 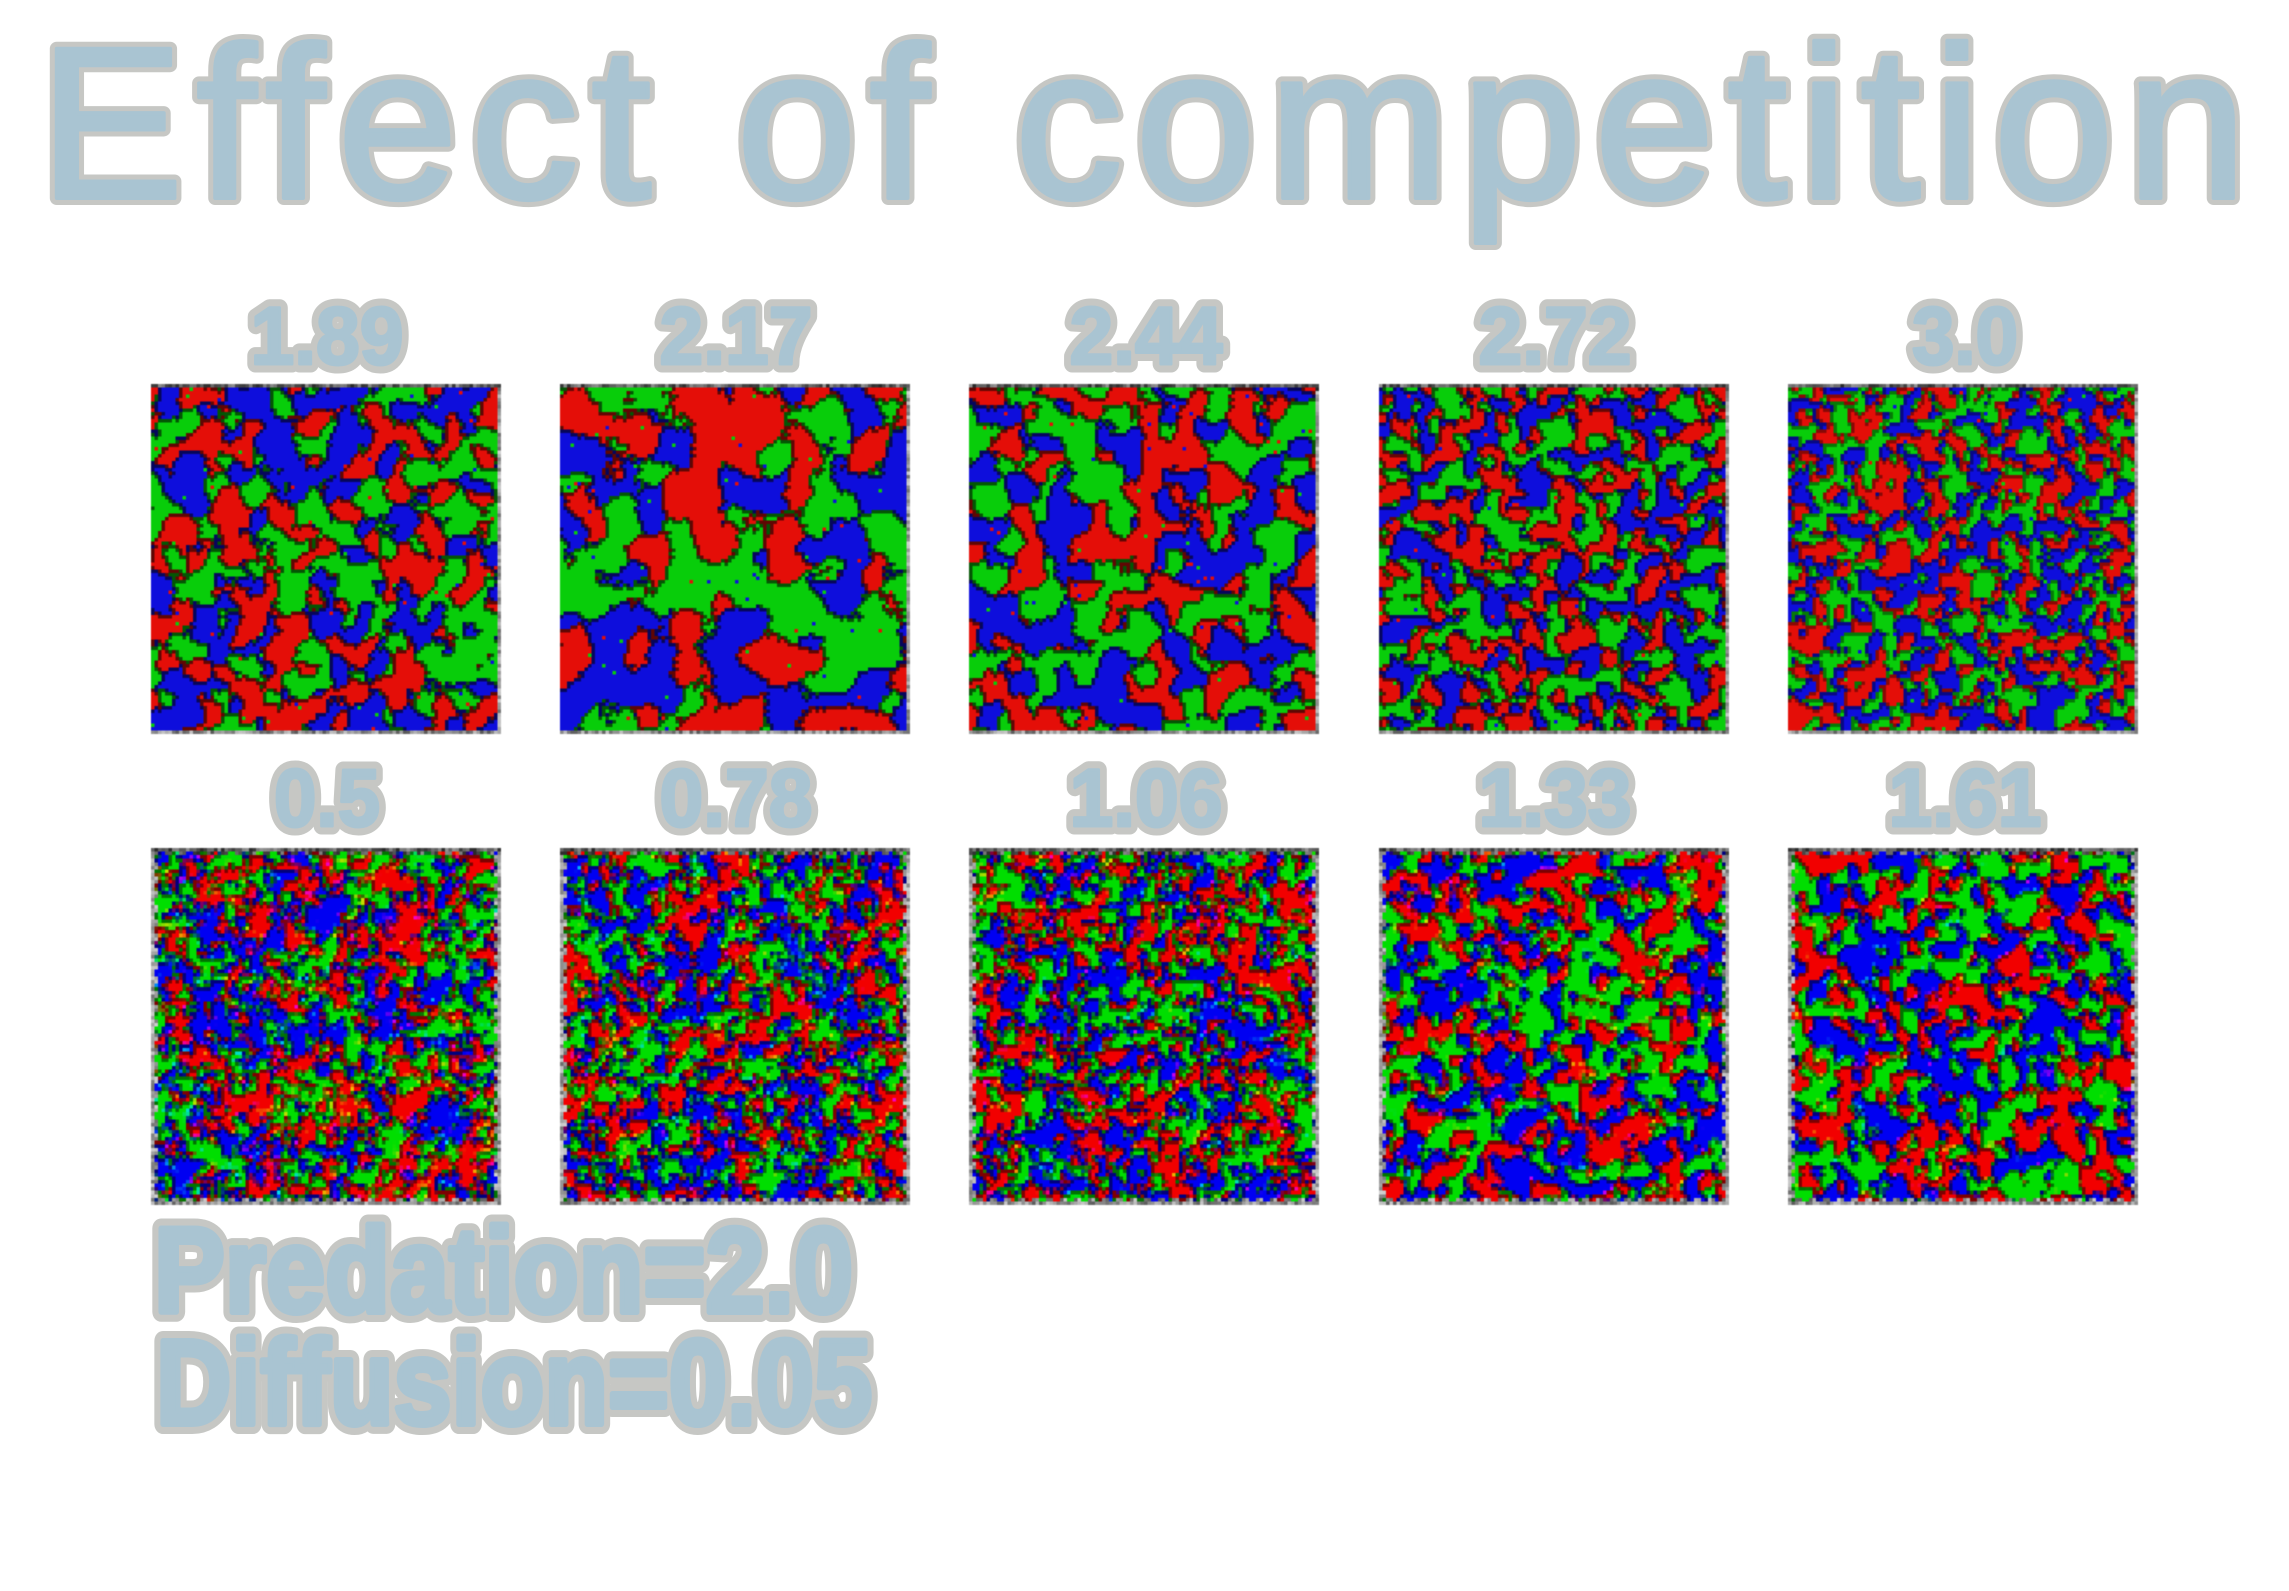 What do you see at coordinates (503, 1270) in the screenshot?
I see `svg-text: Predation=2.0` at bounding box center [503, 1270].